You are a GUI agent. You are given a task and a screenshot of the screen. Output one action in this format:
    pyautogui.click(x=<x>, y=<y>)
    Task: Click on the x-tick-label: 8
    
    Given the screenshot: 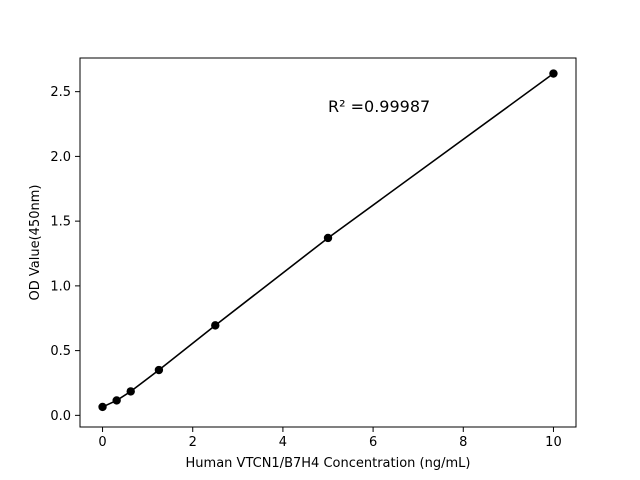 What is the action you would take?
    pyautogui.click(x=463, y=442)
    